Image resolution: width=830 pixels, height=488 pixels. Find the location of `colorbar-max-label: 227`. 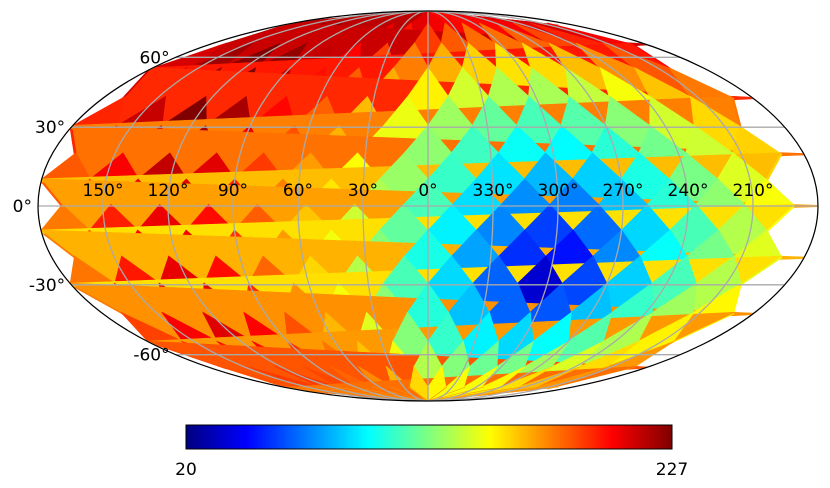

colorbar-max-label: 227 is located at coordinates (672, 470).